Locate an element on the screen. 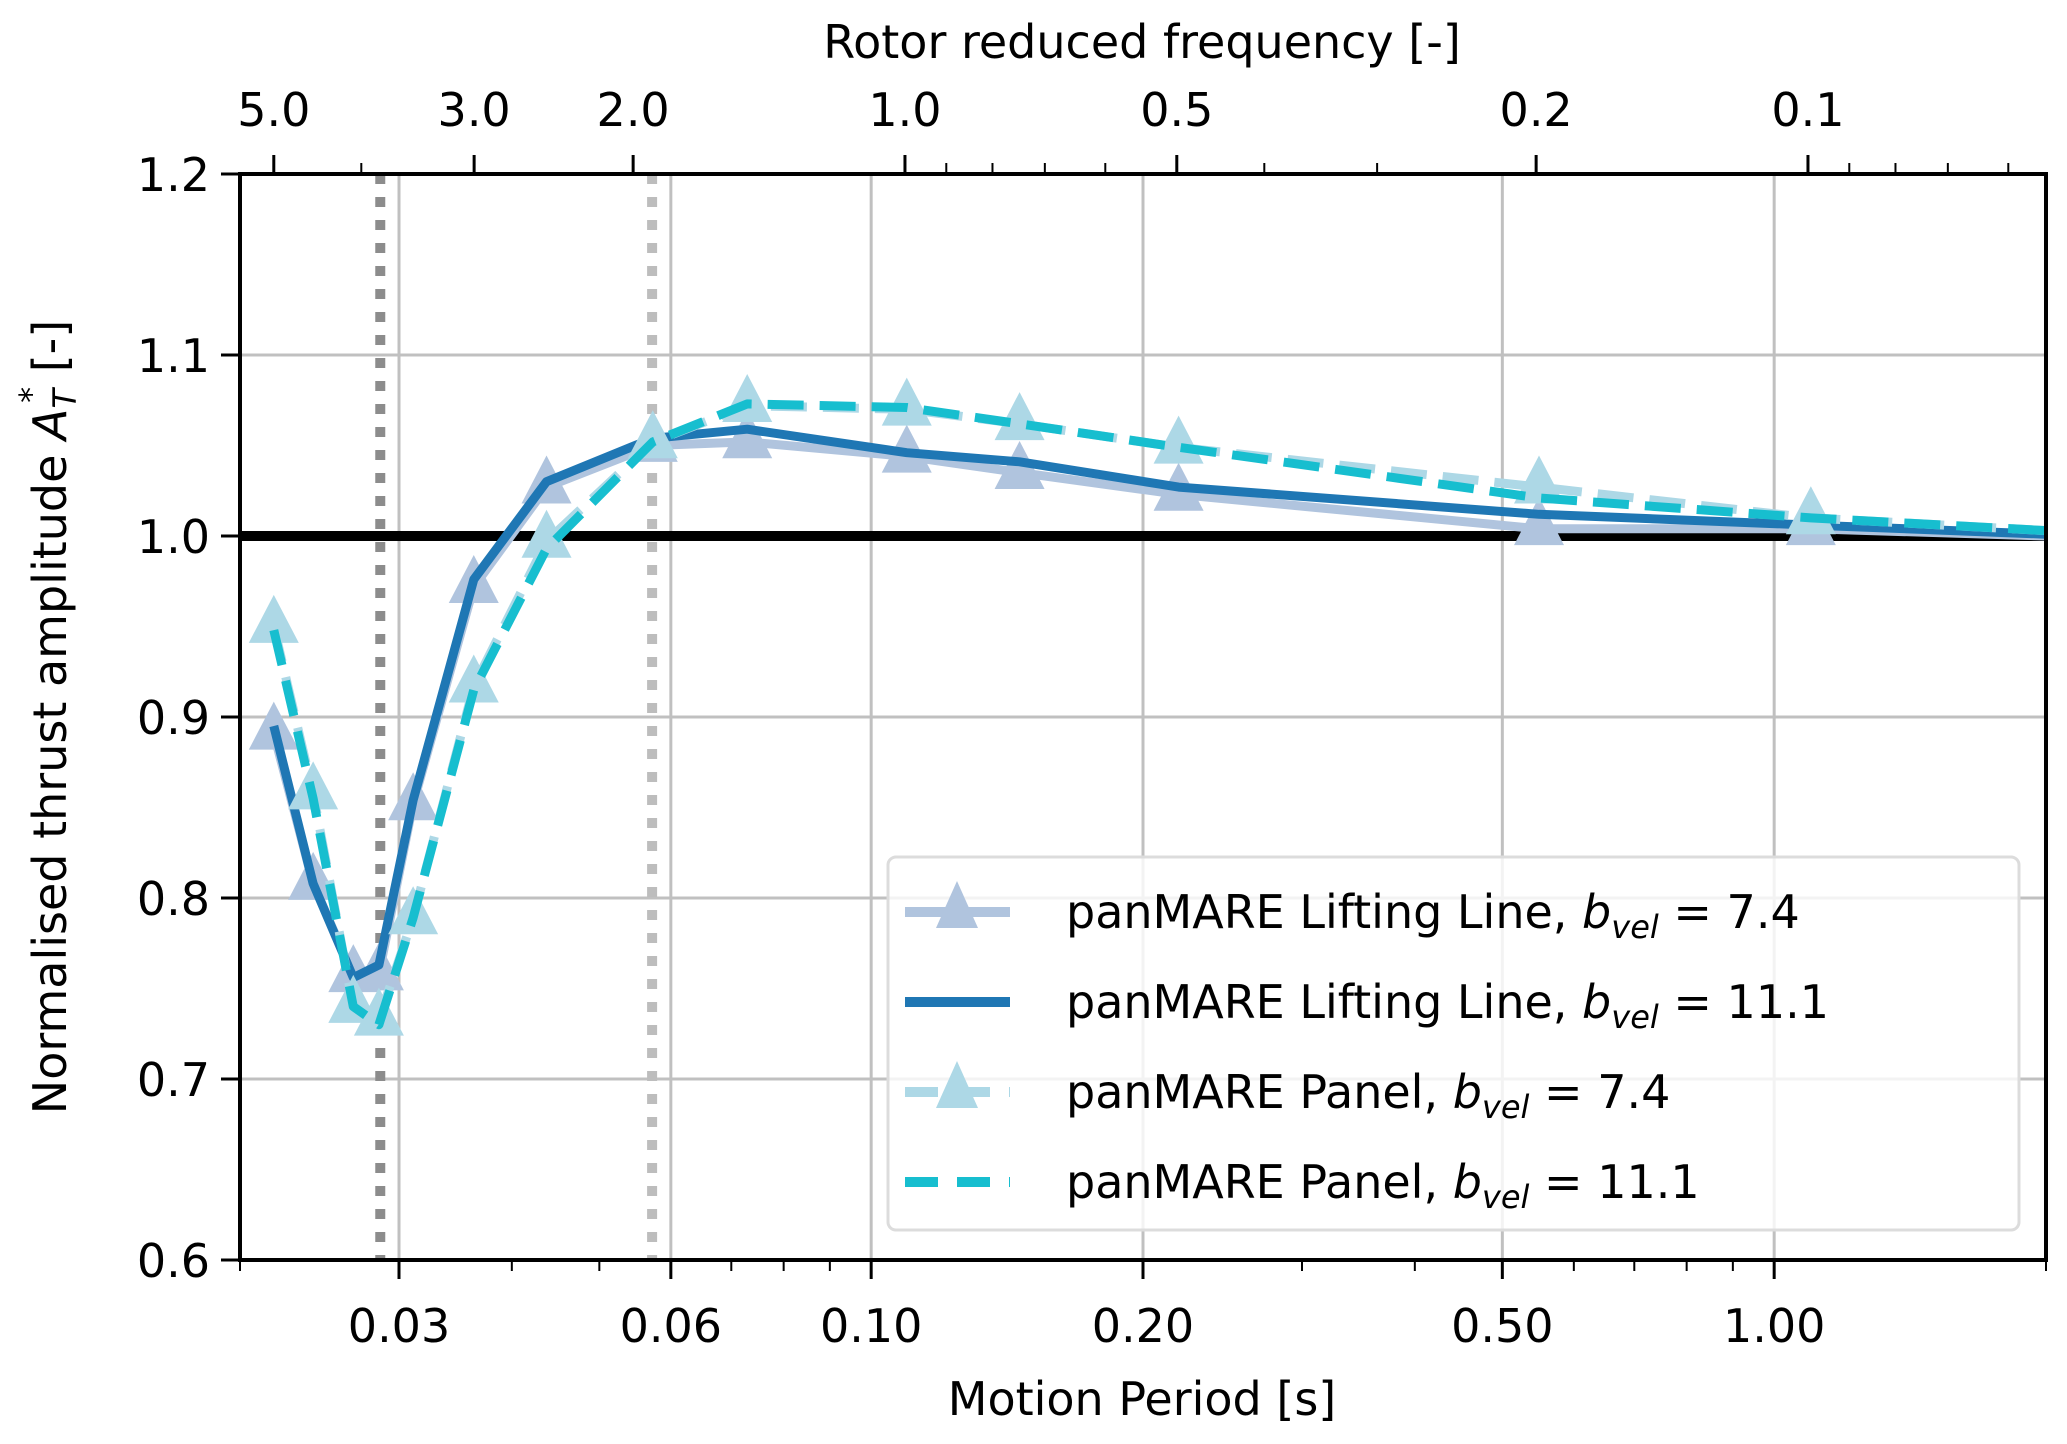 The width and height of the screenshot is (2067, 1444). y-tick-label: 0.6 is located at coordinates (173, 1261).